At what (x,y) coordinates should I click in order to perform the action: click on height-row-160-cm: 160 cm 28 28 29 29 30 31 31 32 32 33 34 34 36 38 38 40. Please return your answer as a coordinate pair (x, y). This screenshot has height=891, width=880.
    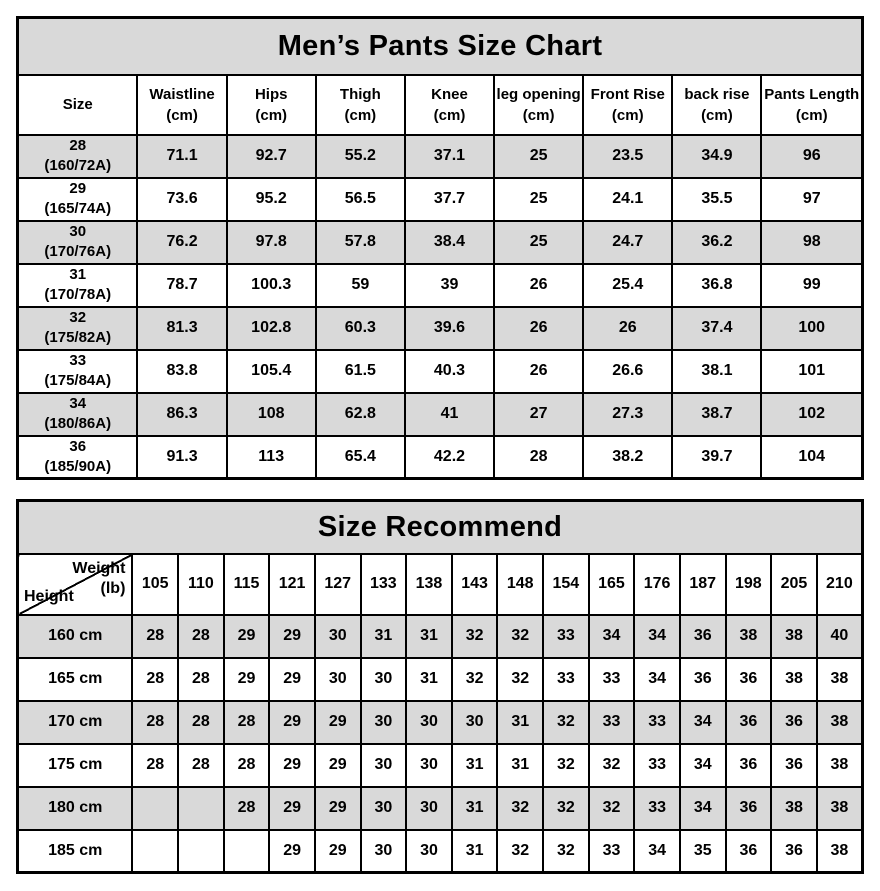
    Looking at the image, I should click on (440, 636).